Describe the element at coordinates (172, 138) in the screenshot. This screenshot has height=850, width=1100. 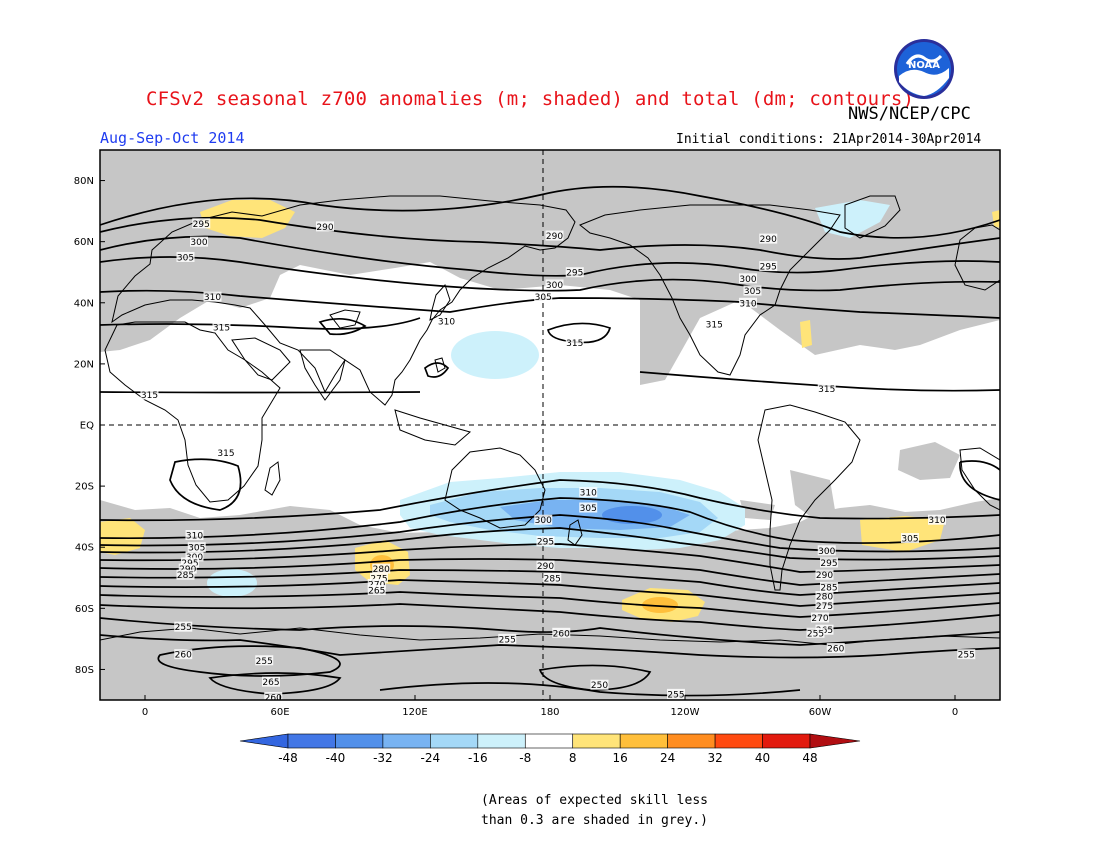
I see `season-label: Aug-Sep-Oct 2014` at that location.